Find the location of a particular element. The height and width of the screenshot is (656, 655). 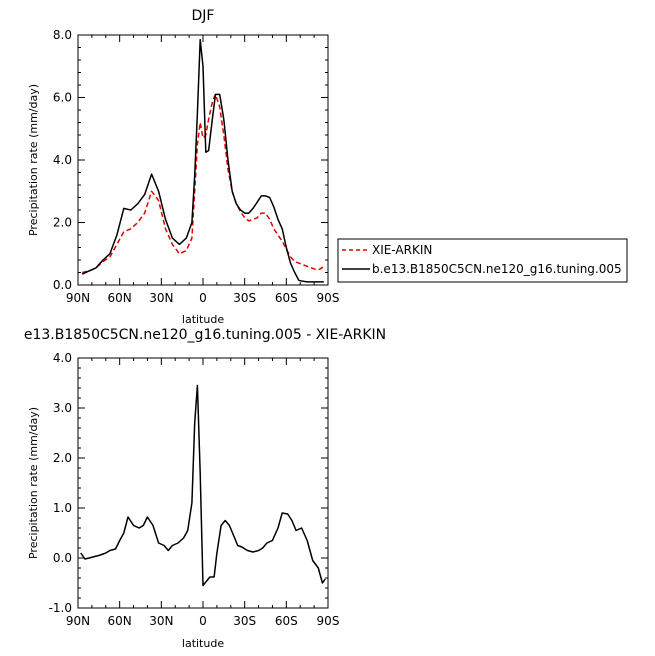

series-line-panel-2-diff is located at coordinates (203, 485).